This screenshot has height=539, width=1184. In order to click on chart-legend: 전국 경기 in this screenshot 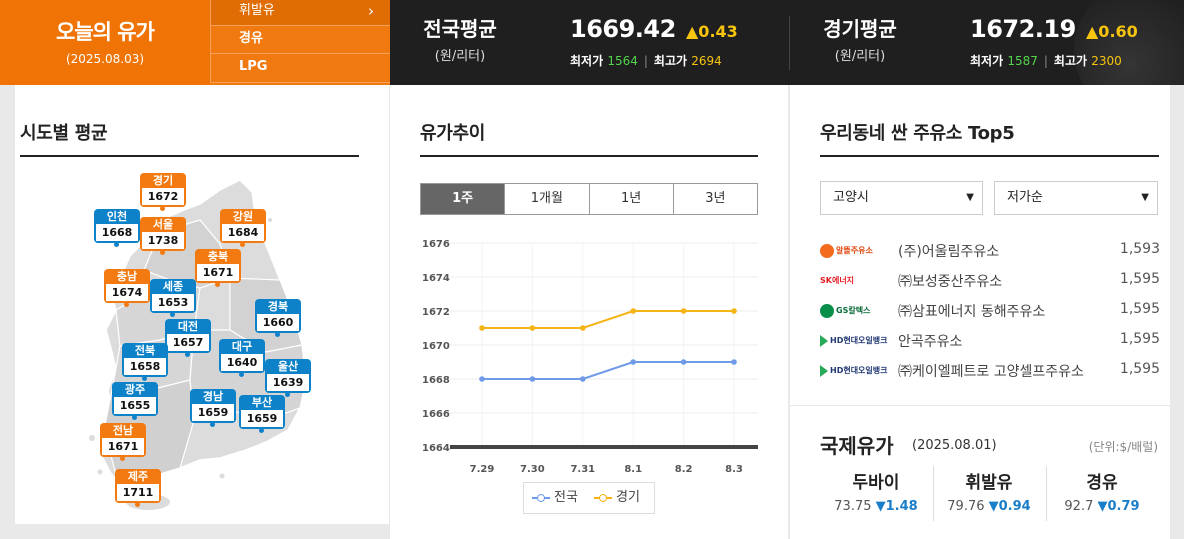, I will do `click(589, 498)`.